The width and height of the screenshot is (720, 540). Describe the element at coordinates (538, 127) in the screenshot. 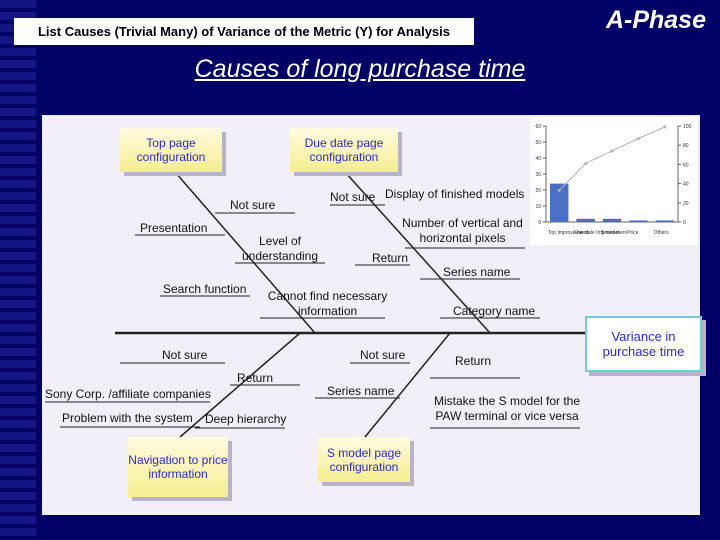

I see `y-tick-label: 60` at that location.